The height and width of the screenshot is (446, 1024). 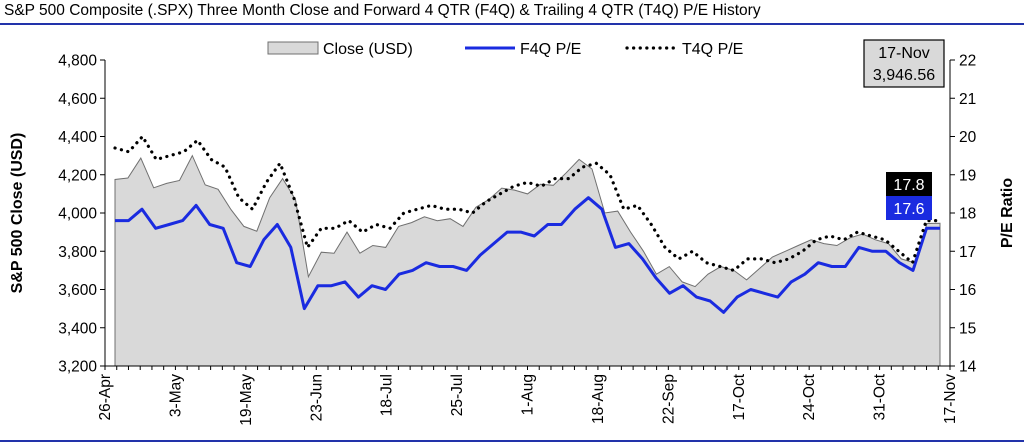 I want to click on x-tick-label: 25-Jul, so click(x=457, y=395).